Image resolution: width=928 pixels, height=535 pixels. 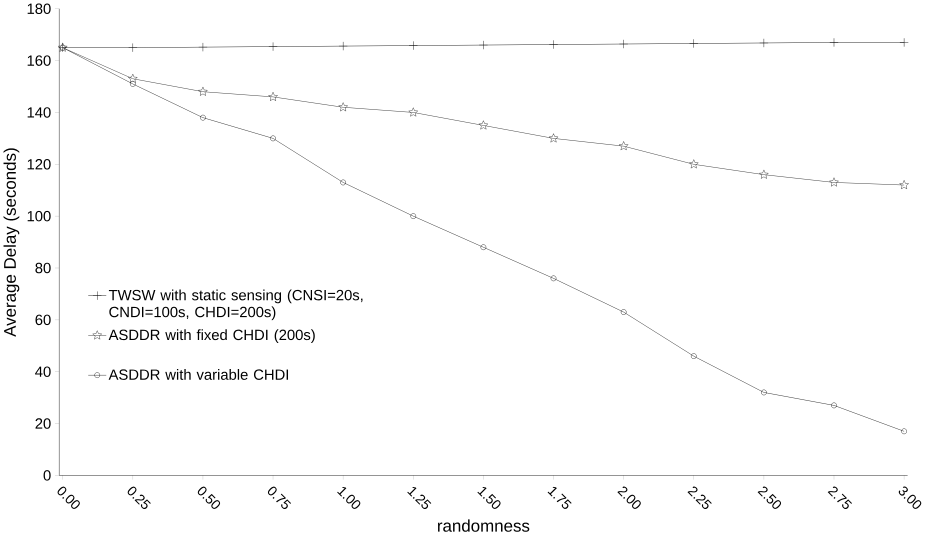 What do you see at coordinates (484, 525) in the screenshot?
I see `x-axis-title: randomness` at bounding box center [484, 525].